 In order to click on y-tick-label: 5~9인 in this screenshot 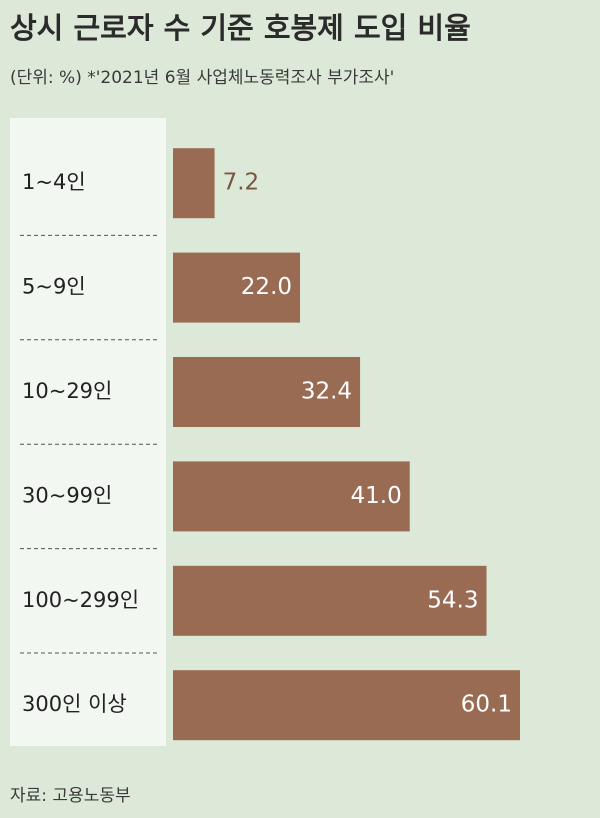, I will do `click(54, 287)`.